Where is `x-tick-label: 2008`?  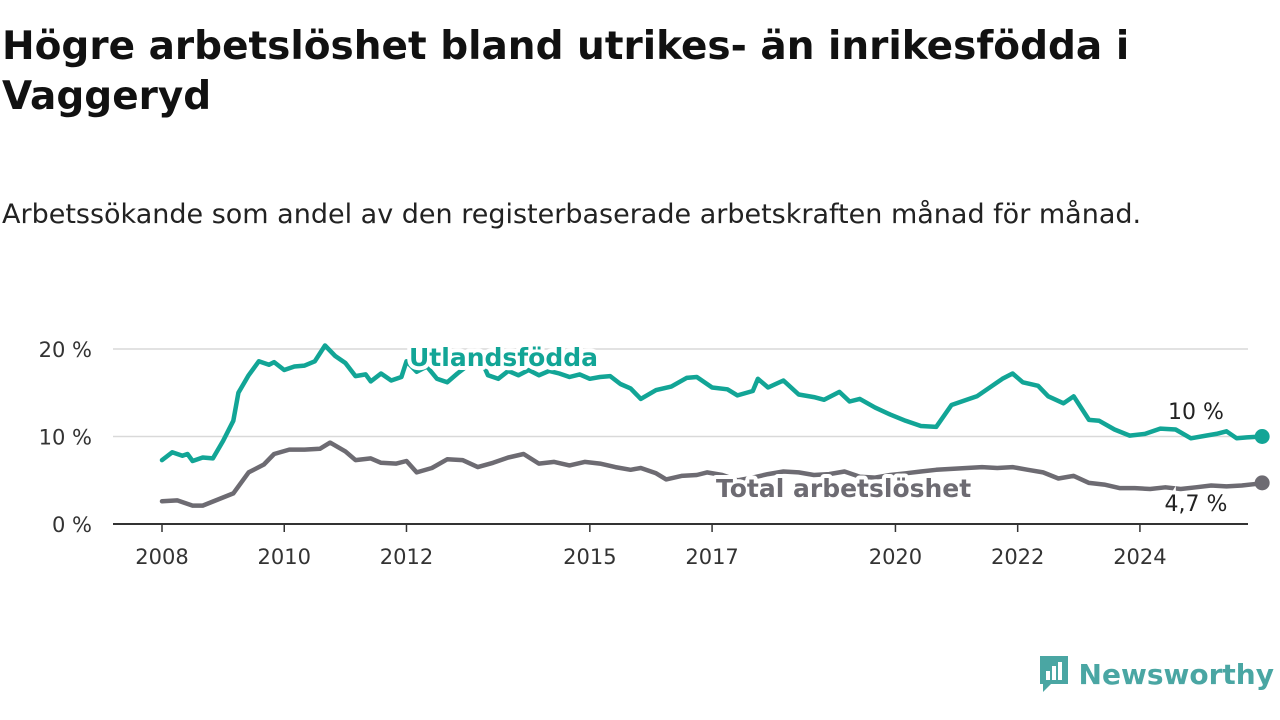
x-tick-label: 2008 is located at coordinates (161, 557).